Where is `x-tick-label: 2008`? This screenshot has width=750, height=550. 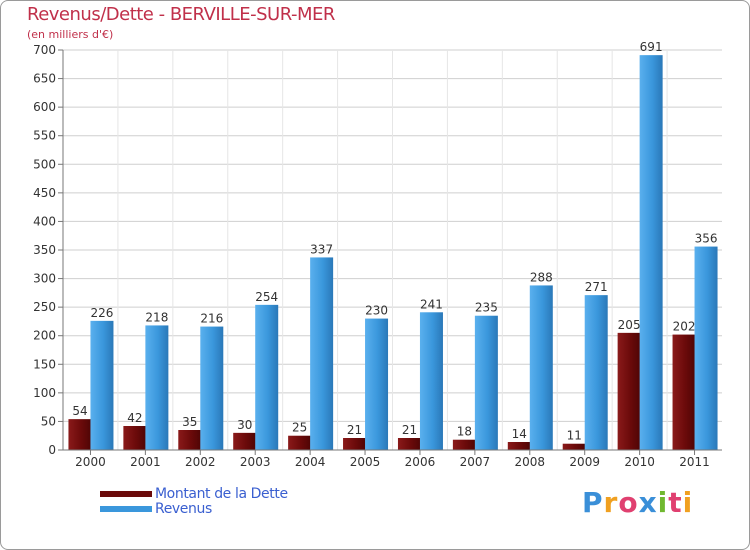 x-tick-label: 2008 is located at coordinates (530, 462).